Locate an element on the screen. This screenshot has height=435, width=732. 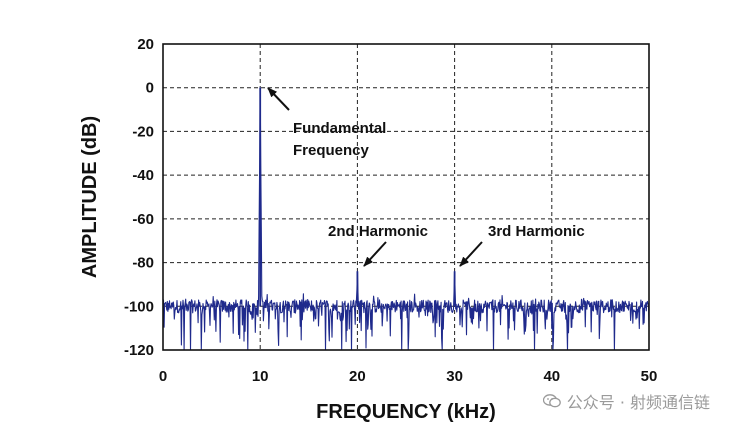
y-axis-title: AMPLITUDE (dB) is located at coordinates (90, 197).